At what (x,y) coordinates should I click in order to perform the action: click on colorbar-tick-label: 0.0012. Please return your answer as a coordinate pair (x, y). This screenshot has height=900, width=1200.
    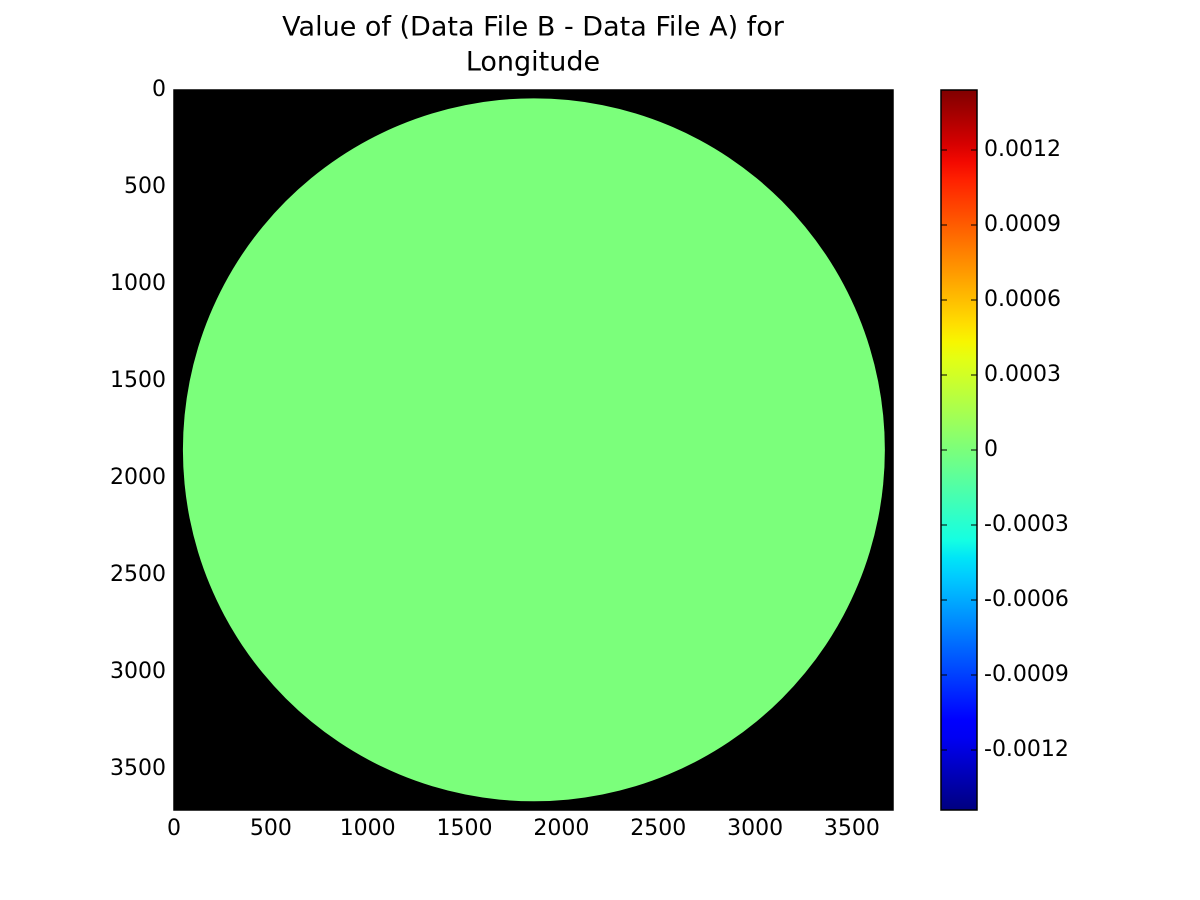
    Looking at the image, I should click on (1022, 149).